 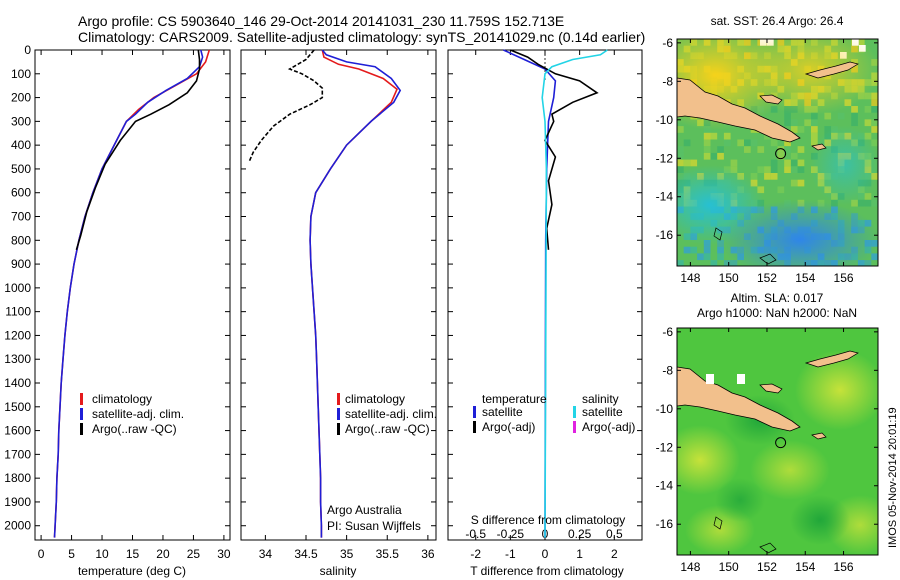 I want to click on depth-tick-label: 500, so click(x=21, y=169).